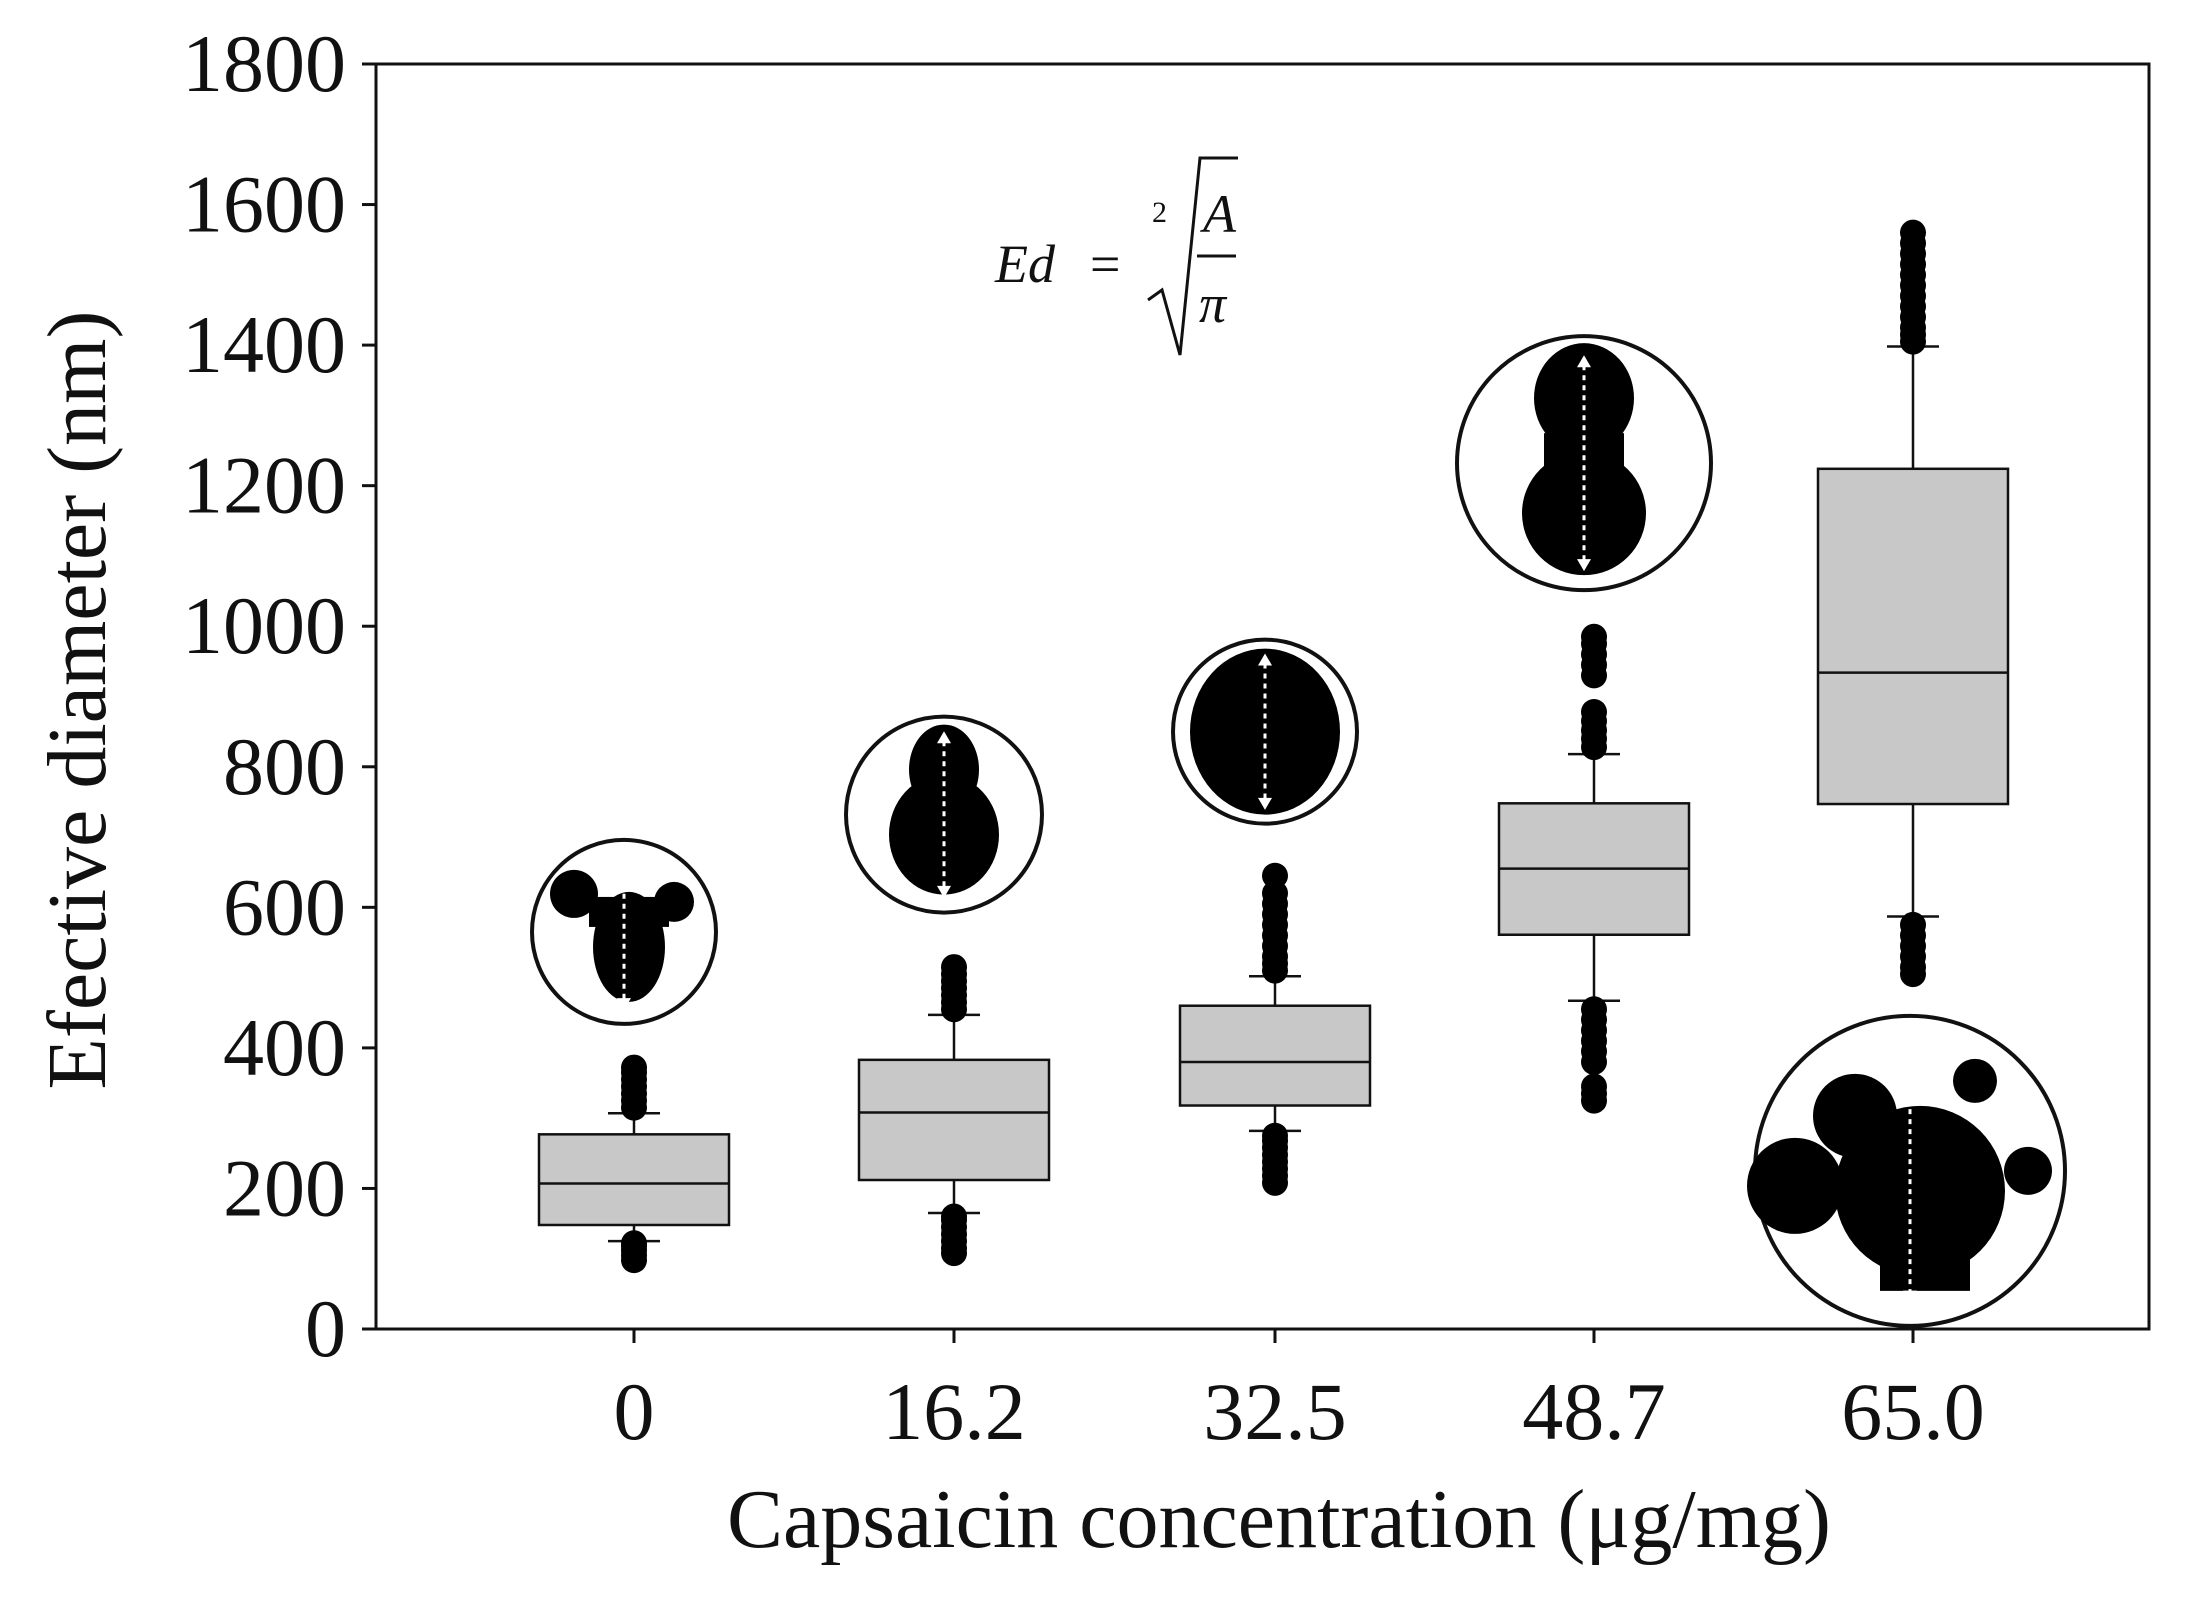  What do you see at coordinates (264, 485) in the screenshot?
I see `y-tick-label: 1200` at bounding box center [264, 485].